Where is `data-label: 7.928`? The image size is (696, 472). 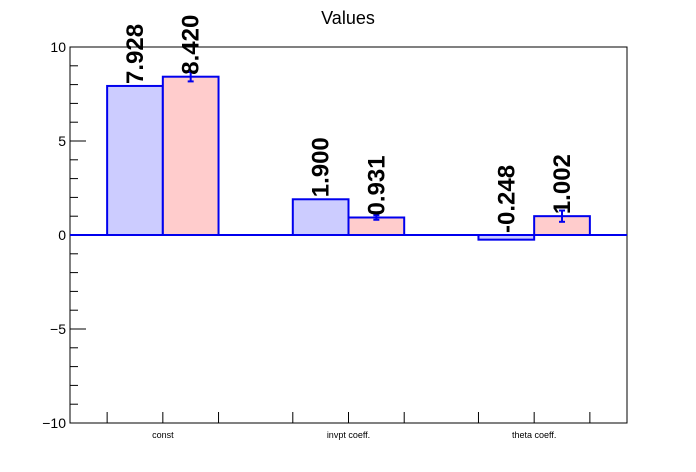
data-label: 7.928 is located at coordinates (135, 54).